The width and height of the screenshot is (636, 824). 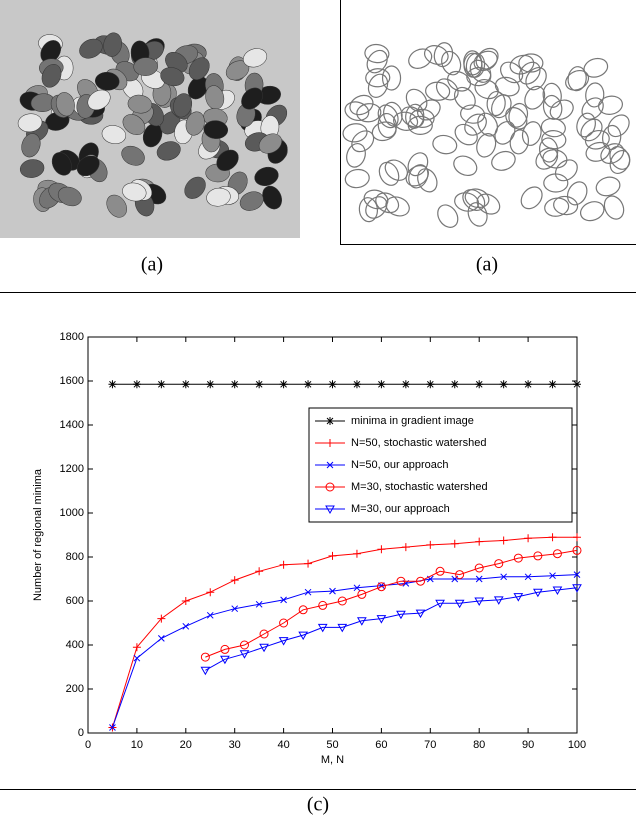 What do you see at coordinates (419, 487) in the screenshot?
I see `legend-label: M=30, stochastic watershed` at bounding box center [419, 487].